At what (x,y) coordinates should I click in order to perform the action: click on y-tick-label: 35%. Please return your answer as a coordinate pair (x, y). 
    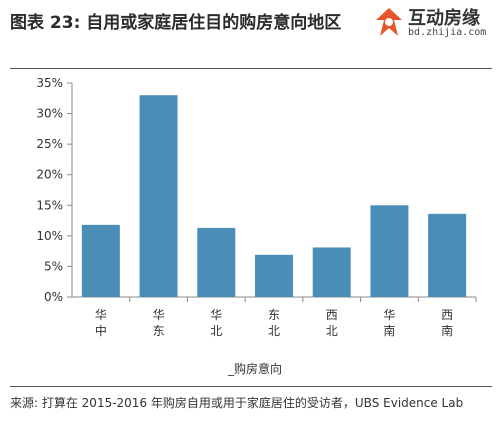
    Looking at the image, I should click on (49, 83).